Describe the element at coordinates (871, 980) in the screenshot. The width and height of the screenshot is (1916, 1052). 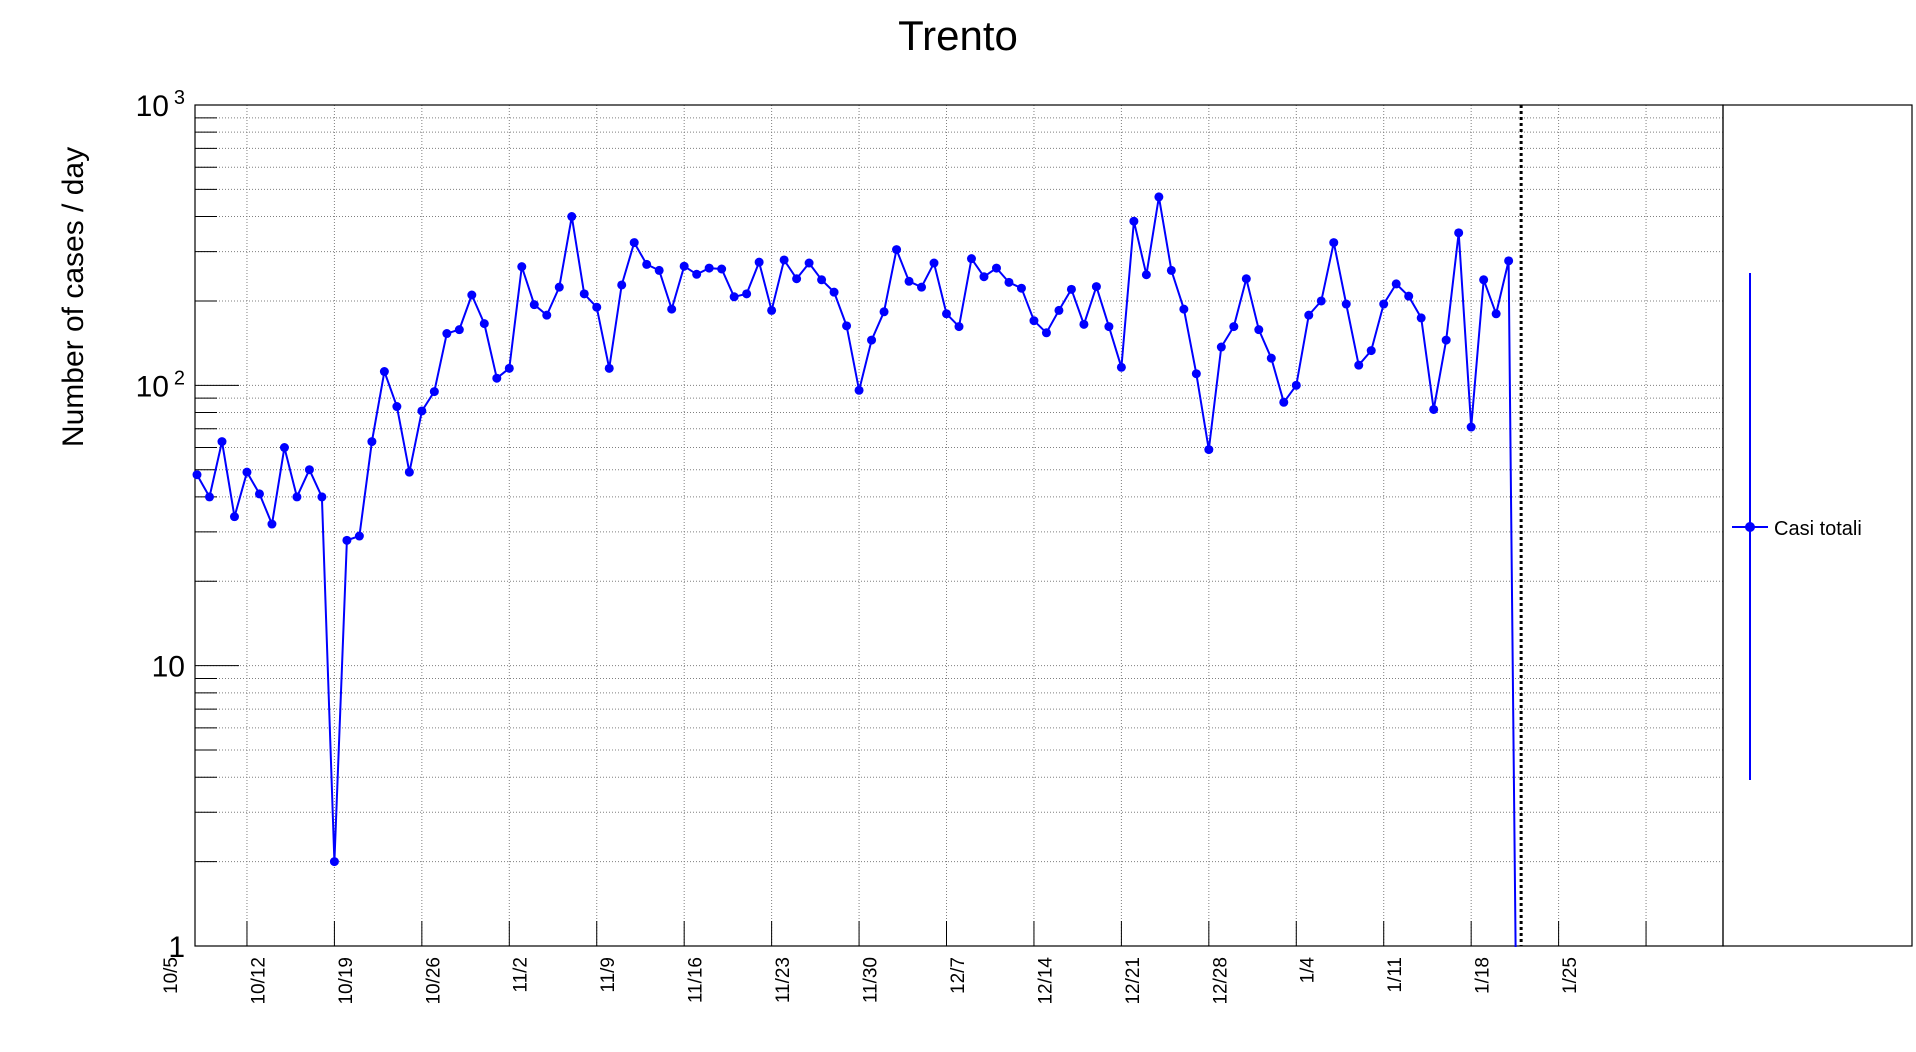
I see `x-tick-label: 11/30` at that location.